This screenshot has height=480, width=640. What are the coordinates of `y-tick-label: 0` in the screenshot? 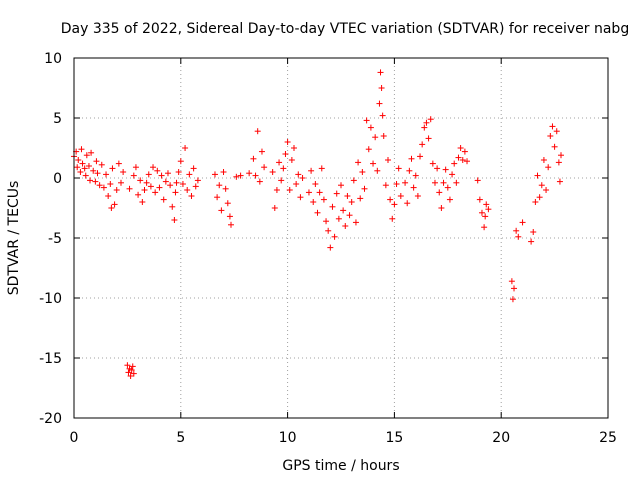 It's located at (57, 179).